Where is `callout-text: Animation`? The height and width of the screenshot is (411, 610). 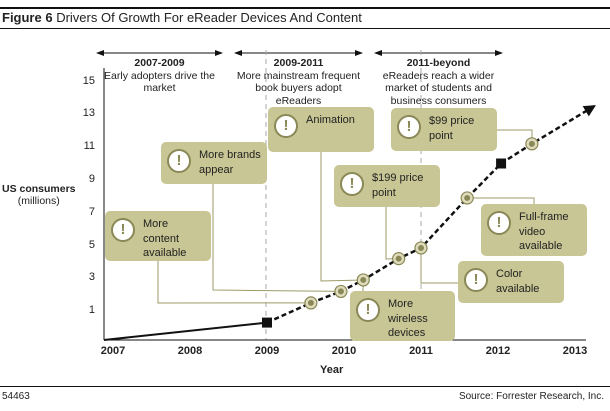
callout-text: Animation is located at coordinates (330, 120).